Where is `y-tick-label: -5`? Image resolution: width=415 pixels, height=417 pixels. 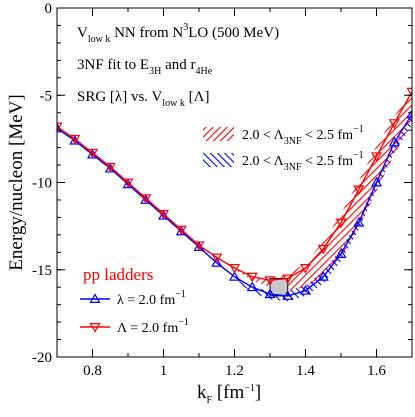
y-tick-label: -5 is located at coordinates (46, 96).